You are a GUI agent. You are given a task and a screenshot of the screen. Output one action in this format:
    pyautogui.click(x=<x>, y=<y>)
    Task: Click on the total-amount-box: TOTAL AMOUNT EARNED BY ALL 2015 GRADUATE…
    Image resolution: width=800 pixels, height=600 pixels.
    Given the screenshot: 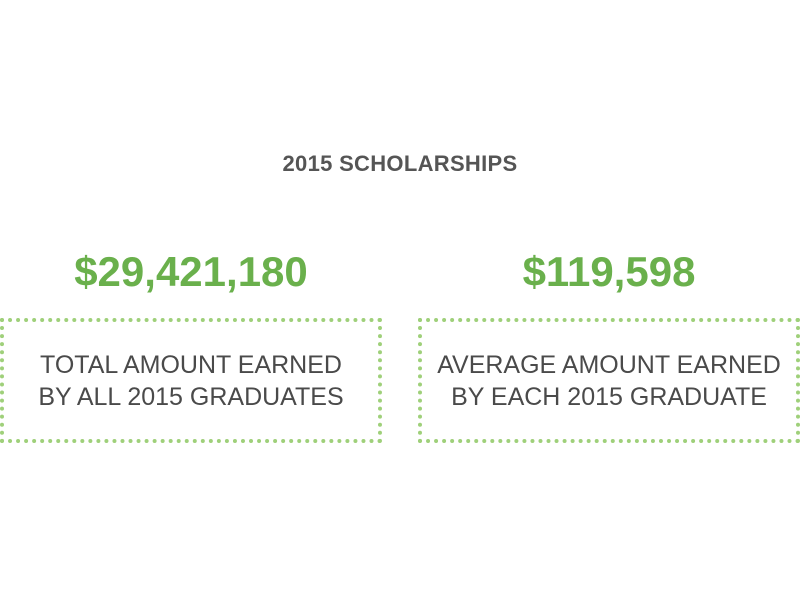 What is the action you would take?
    pyautogui.click(x=191, y=380)
    